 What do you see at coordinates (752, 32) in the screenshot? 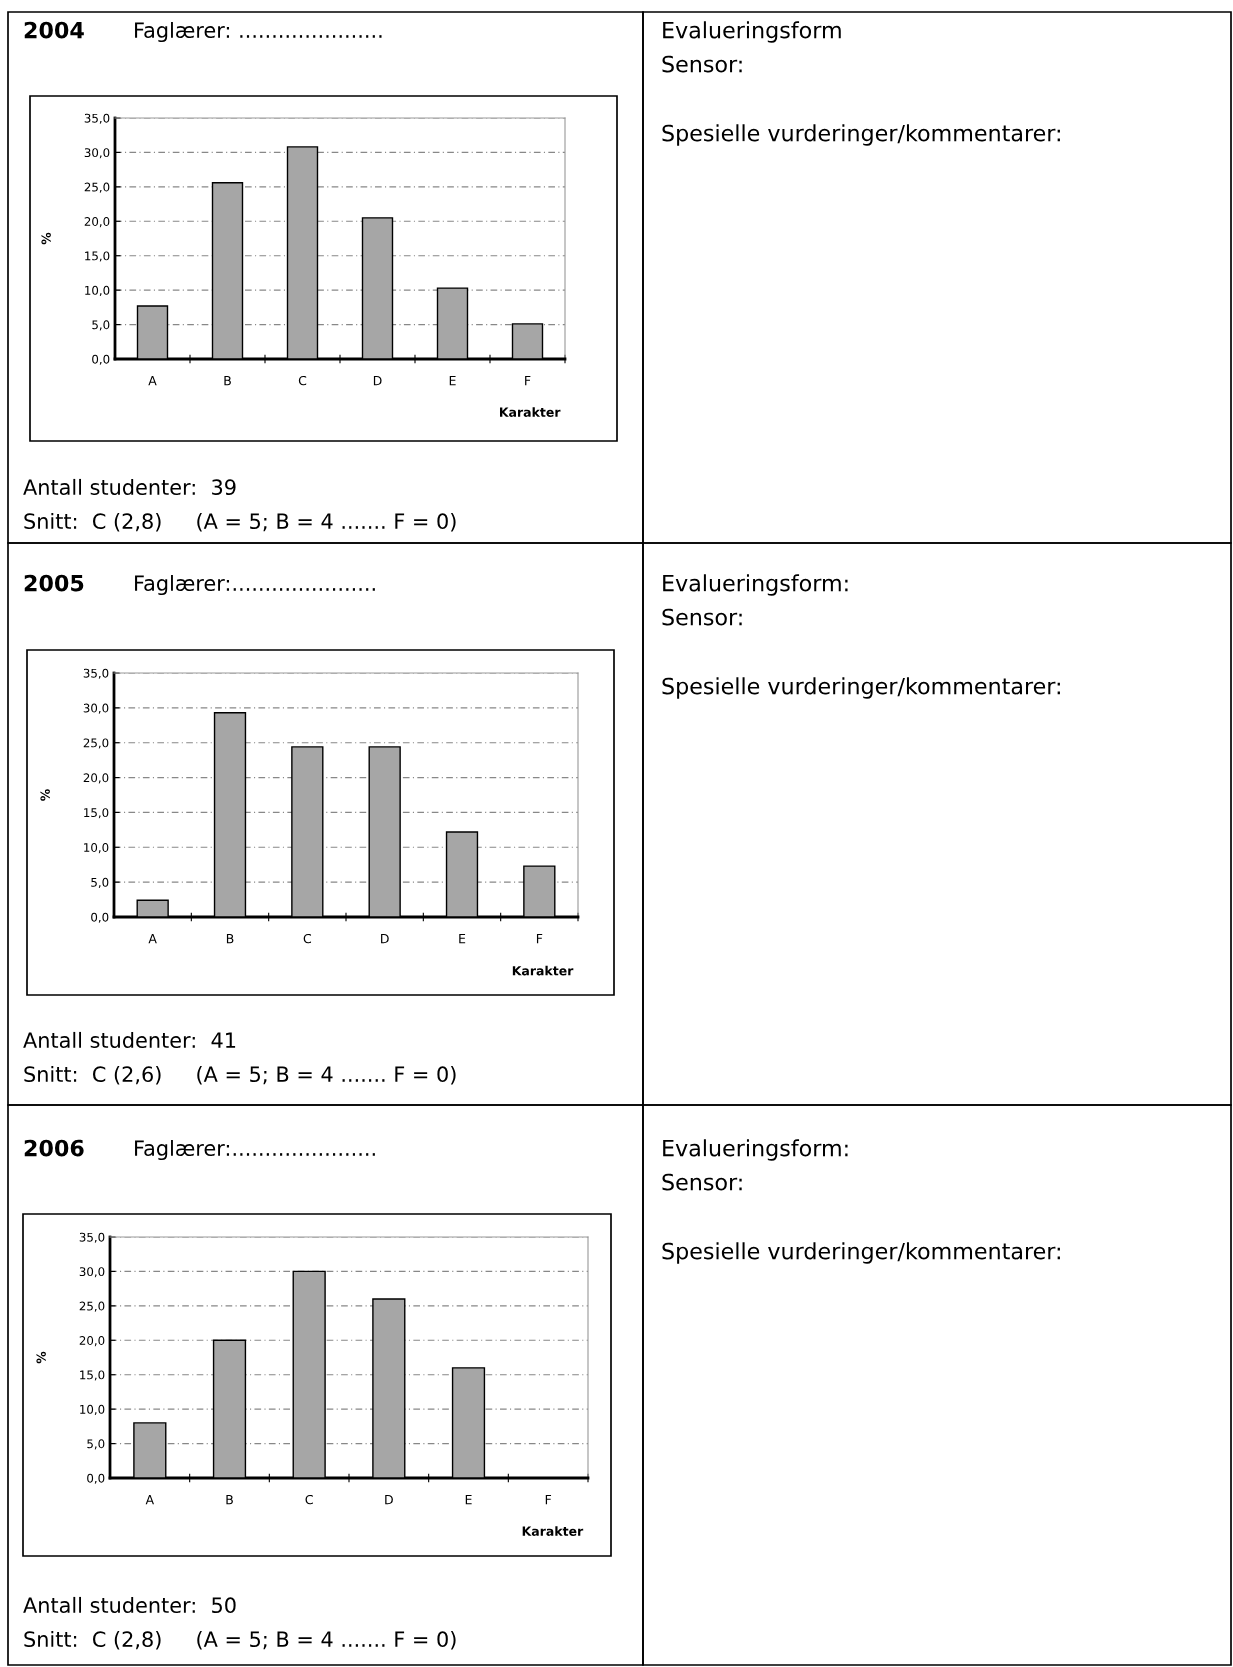
I see `text: Evalueringsform` at bounding box center [752, 32].